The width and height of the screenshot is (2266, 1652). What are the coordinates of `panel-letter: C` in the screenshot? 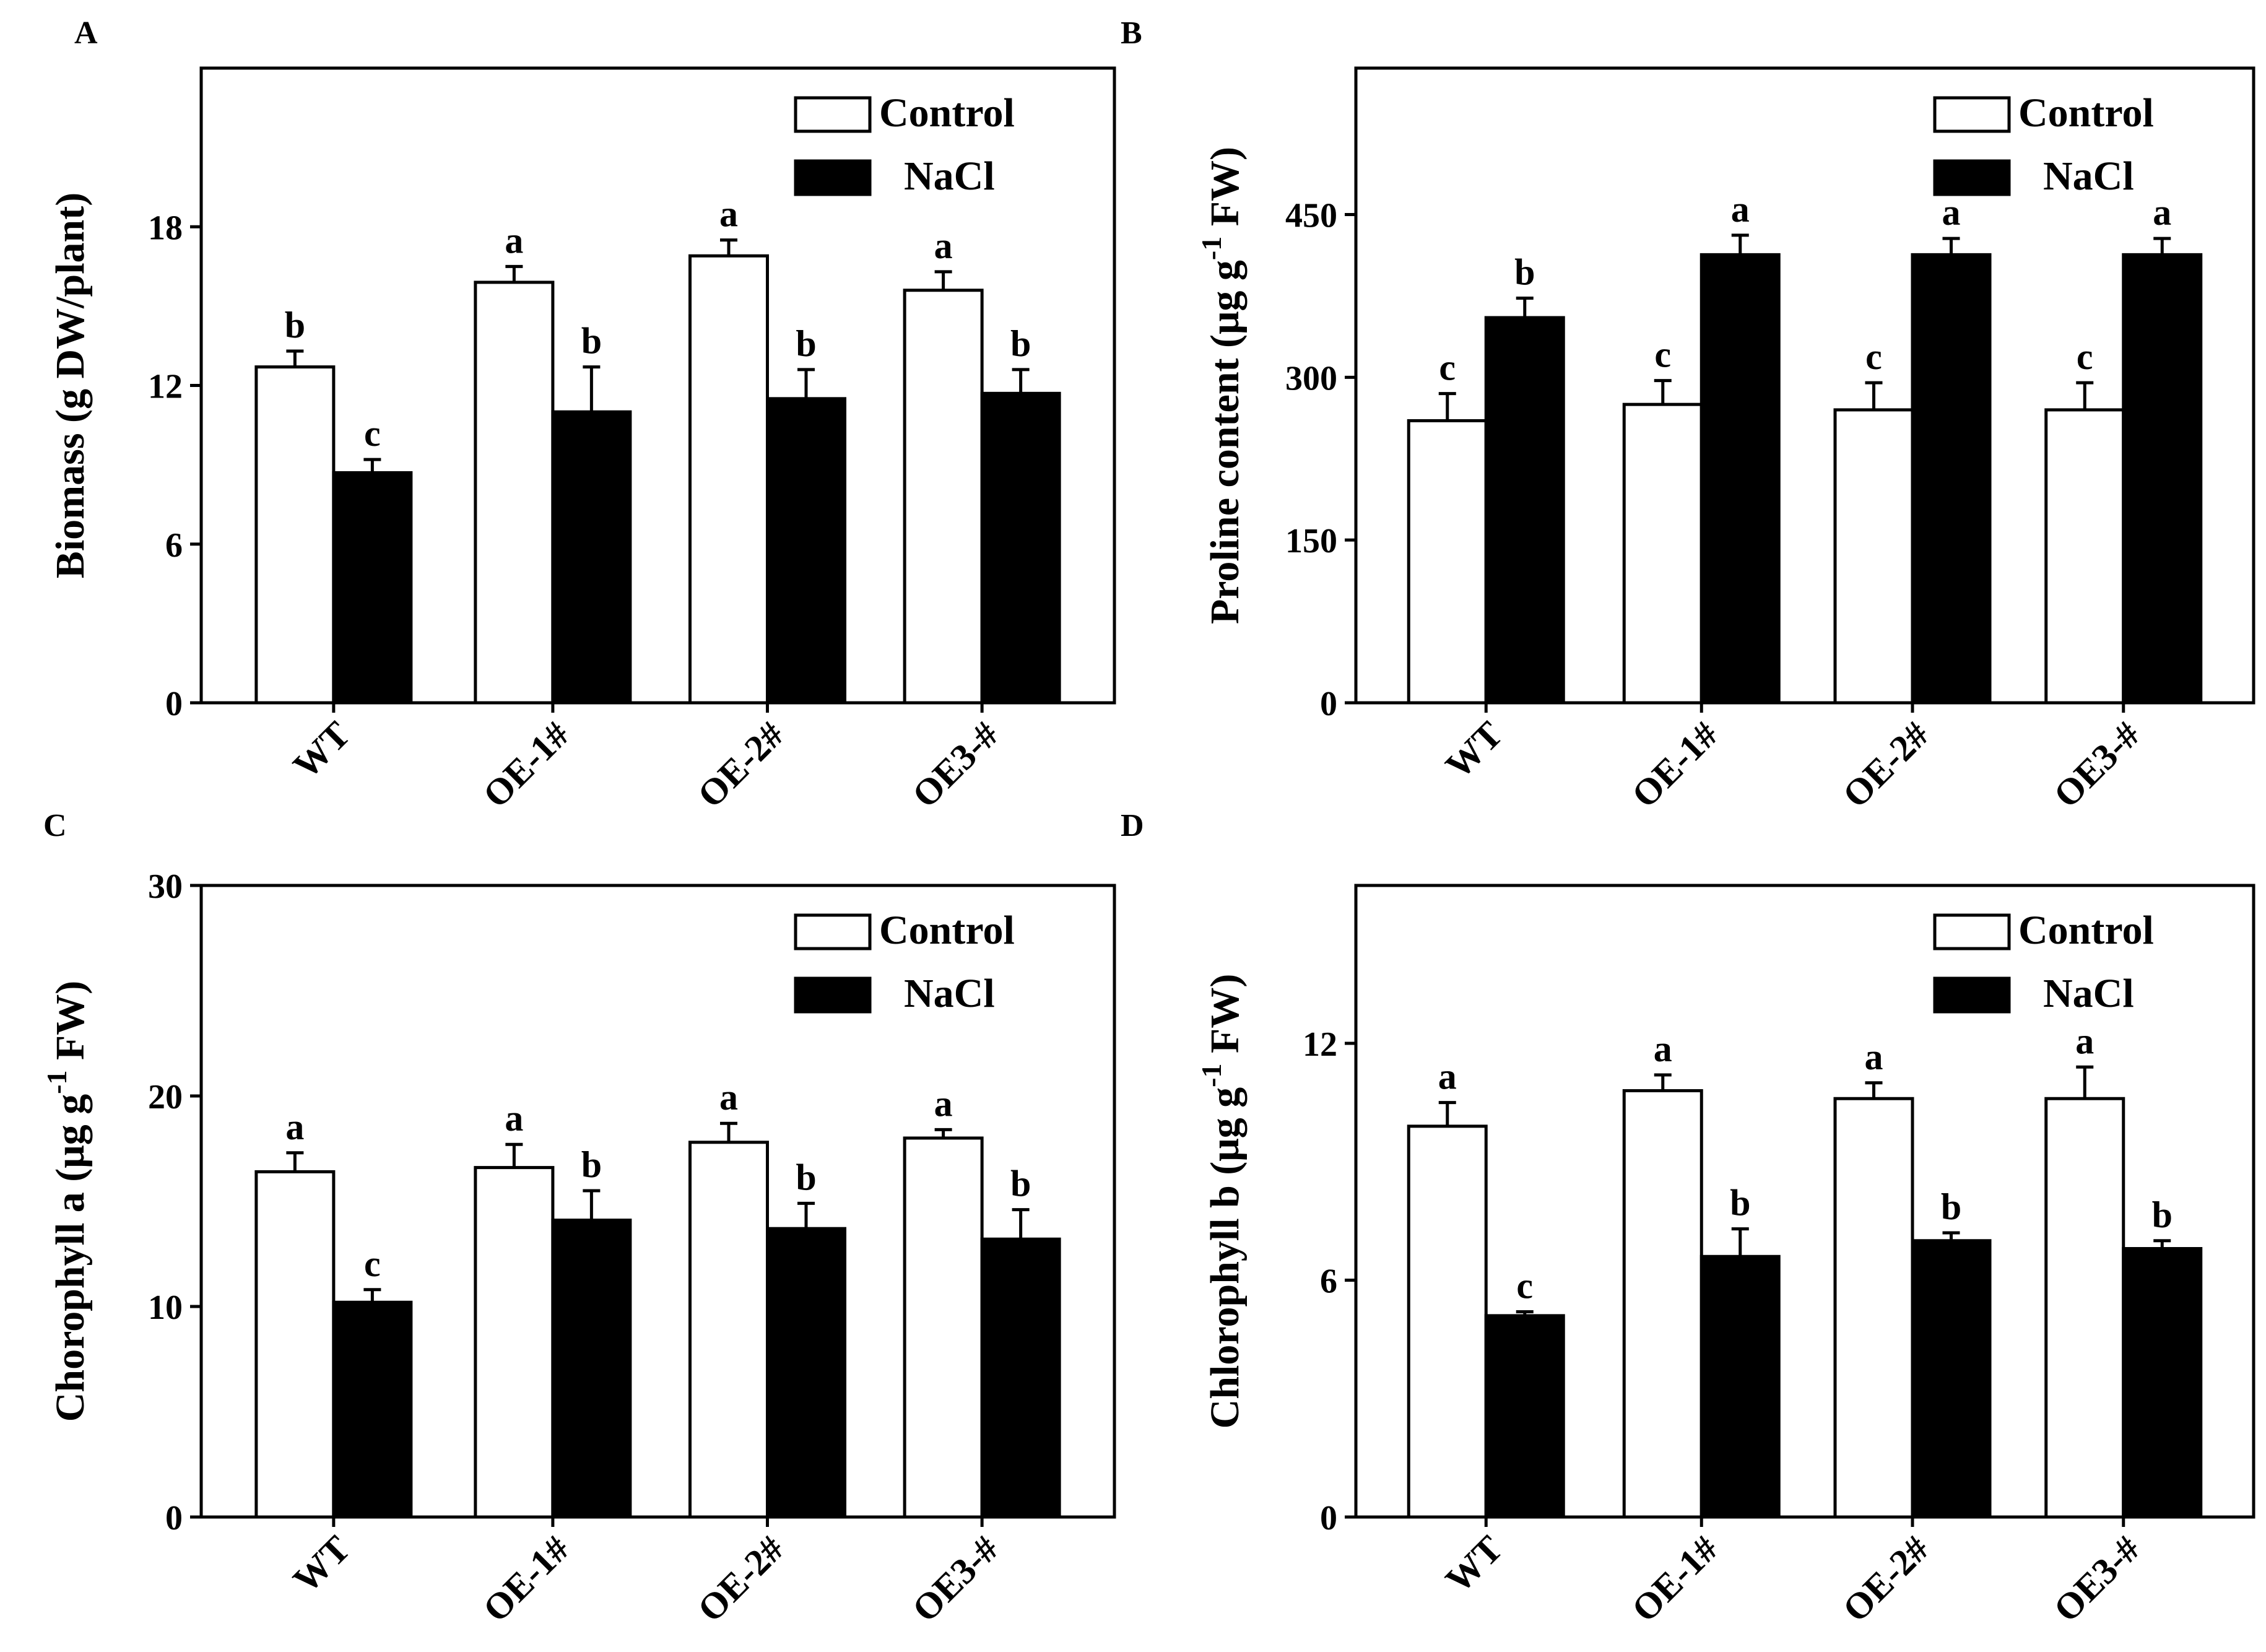 It's located at (55, 825).